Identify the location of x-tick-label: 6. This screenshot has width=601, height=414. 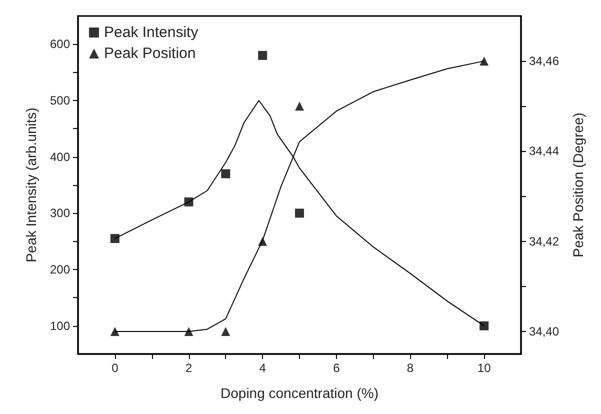
(336, 368).